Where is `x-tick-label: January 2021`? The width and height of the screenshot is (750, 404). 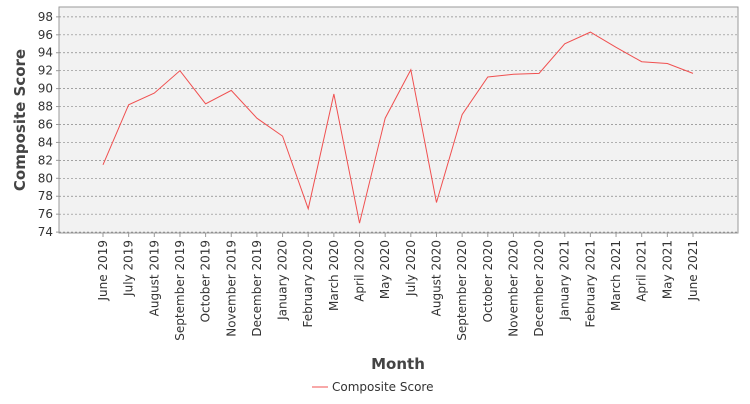 x-tick-label: January 2021 is located at coordinates (565, 280).